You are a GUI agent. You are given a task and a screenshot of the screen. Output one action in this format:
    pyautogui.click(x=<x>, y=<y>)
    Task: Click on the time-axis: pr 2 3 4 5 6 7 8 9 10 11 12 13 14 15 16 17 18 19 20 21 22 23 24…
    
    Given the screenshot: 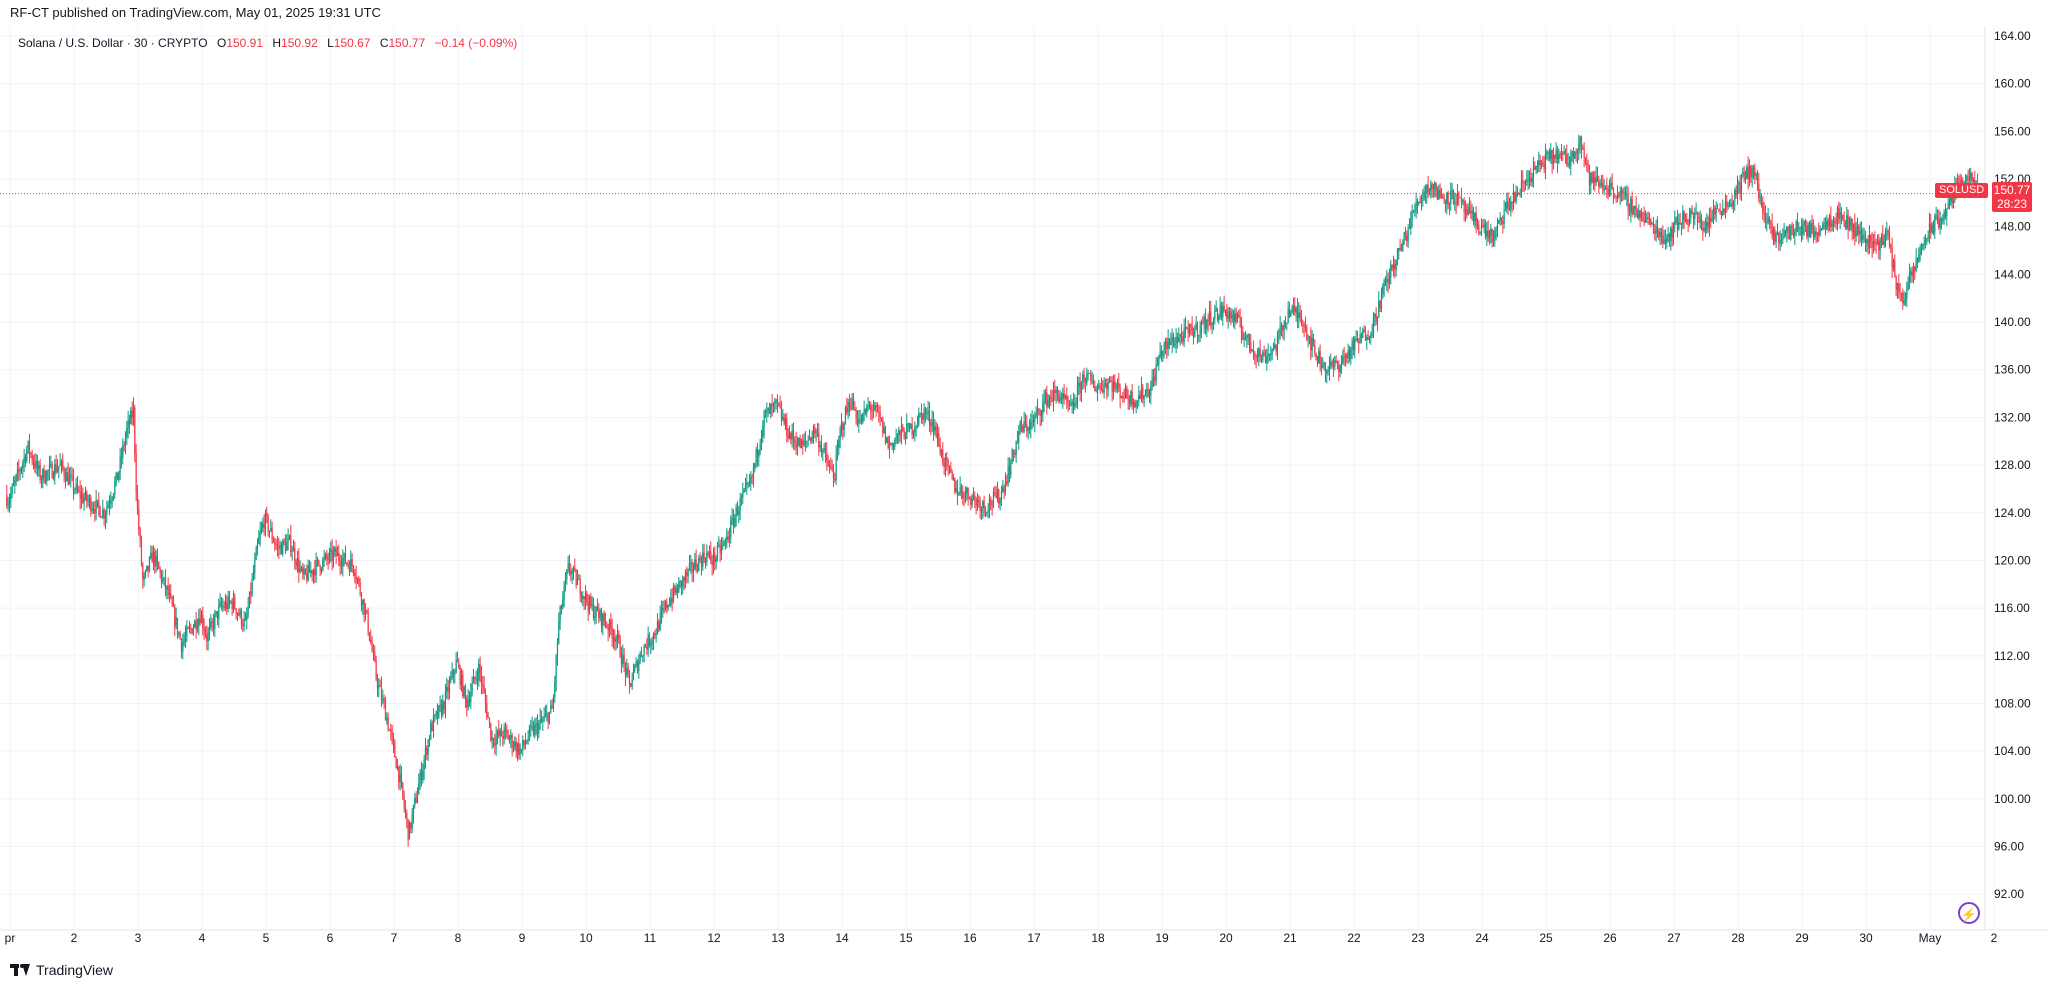 What is the action you would take?
    pyautogui.click(x=1001, y=938)
    